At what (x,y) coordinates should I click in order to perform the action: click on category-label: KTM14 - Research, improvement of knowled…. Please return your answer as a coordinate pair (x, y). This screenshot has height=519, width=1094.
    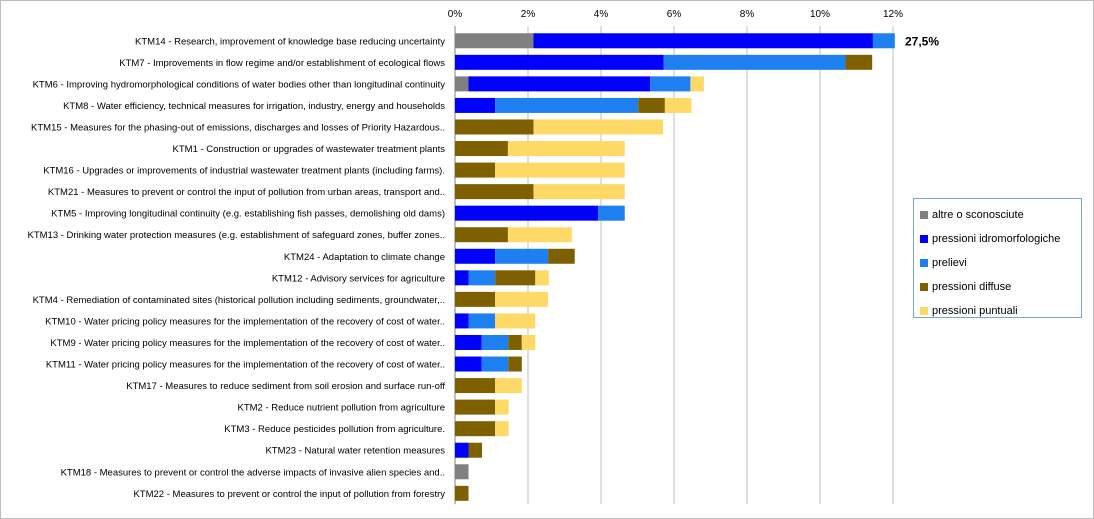
    Looking at the image, I should click on (290, 41).